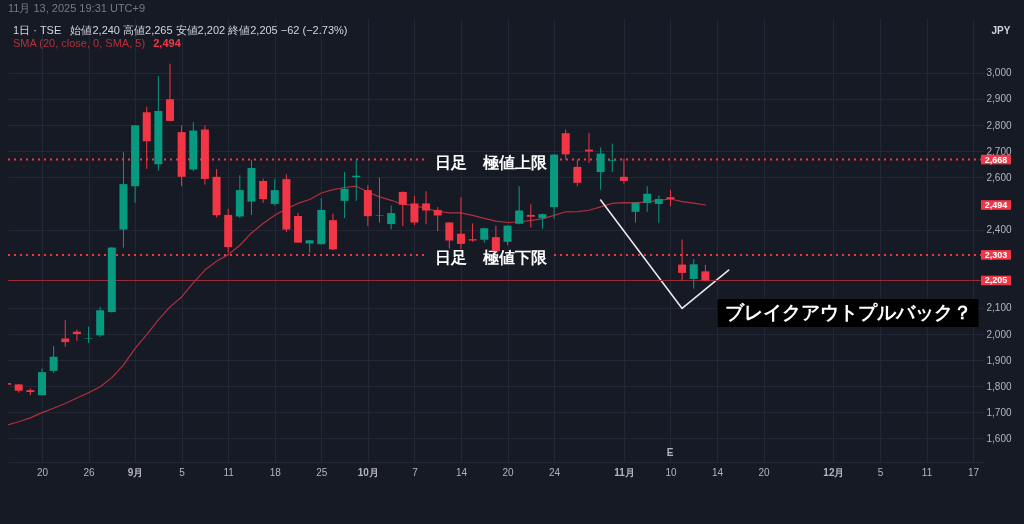  What do you see at coordinates (999, 308) in the screenshot?
I see `y-tick-label: 2,100` at bounding box center [999, 308].